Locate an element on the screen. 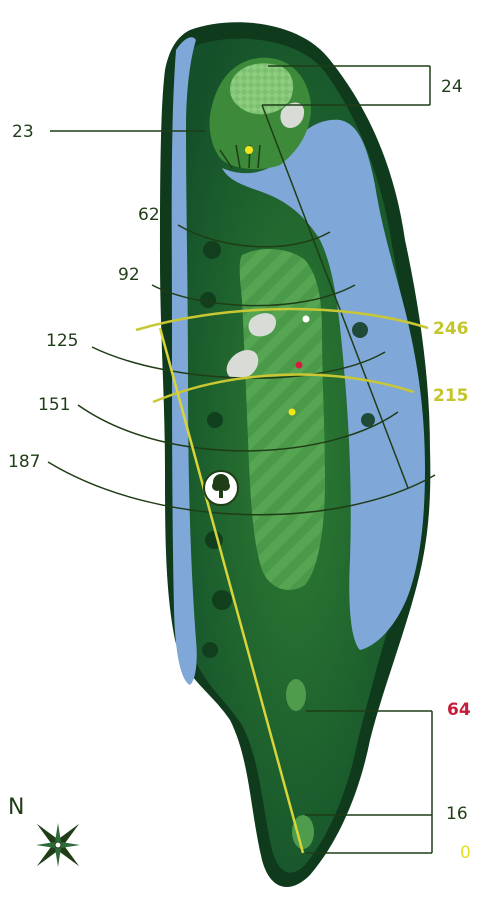 This screenshot has width=485, height=909. pin-marker-red is located at coordinates (299, 365).